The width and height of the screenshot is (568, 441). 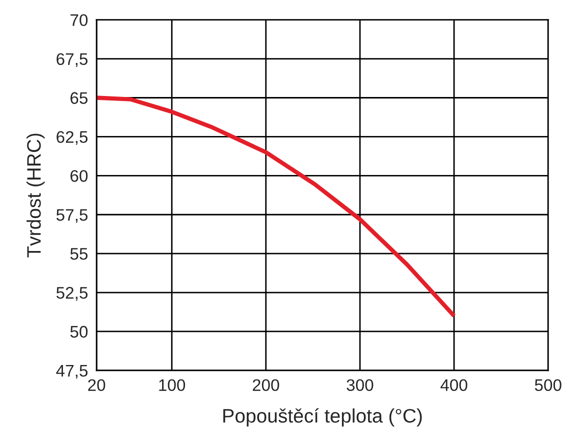 I want to click on y-tick-label: 50, so click(x=79, y=332).